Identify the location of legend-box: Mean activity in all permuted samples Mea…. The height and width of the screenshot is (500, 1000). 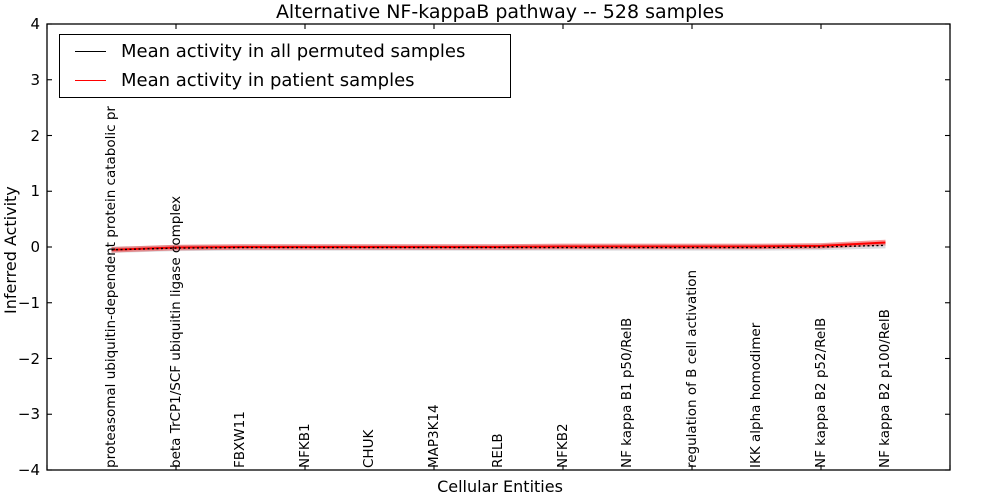
(285, 66).